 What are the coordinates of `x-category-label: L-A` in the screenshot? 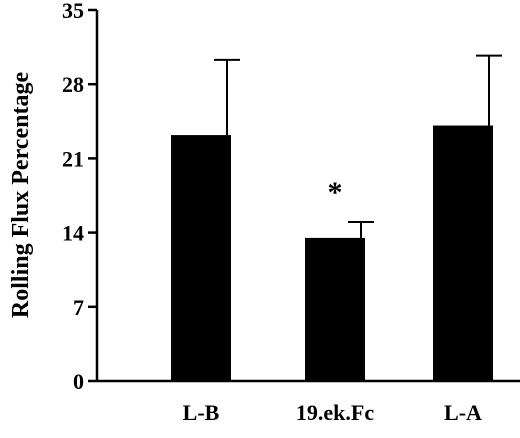 It's located at (463, 412).